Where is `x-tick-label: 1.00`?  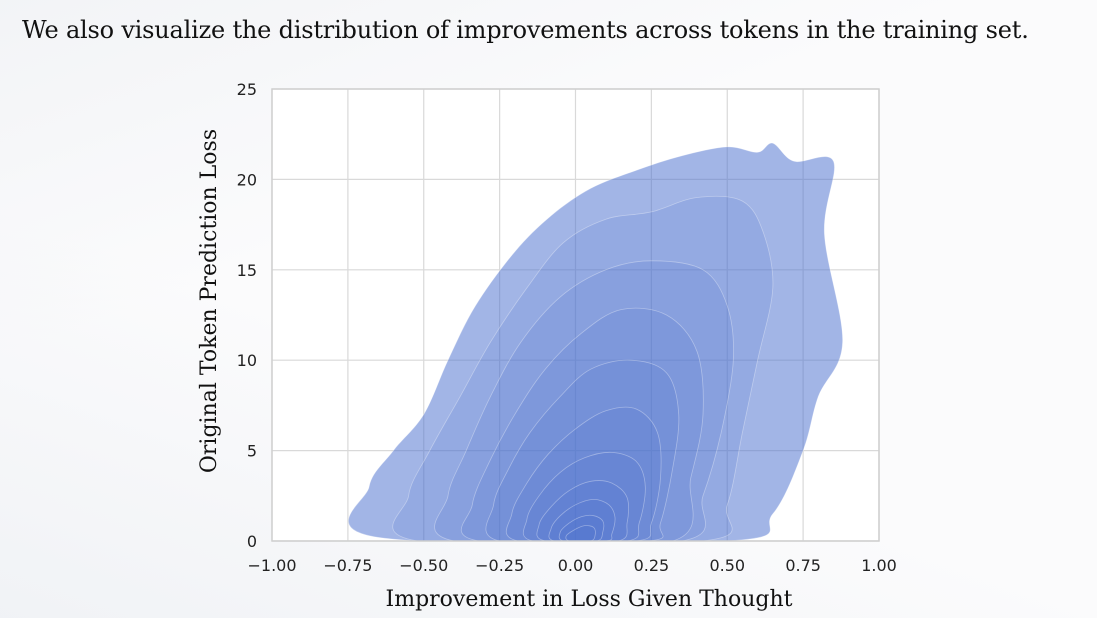
x-tick-label: 1.00 is located at coordinates (879, 565).